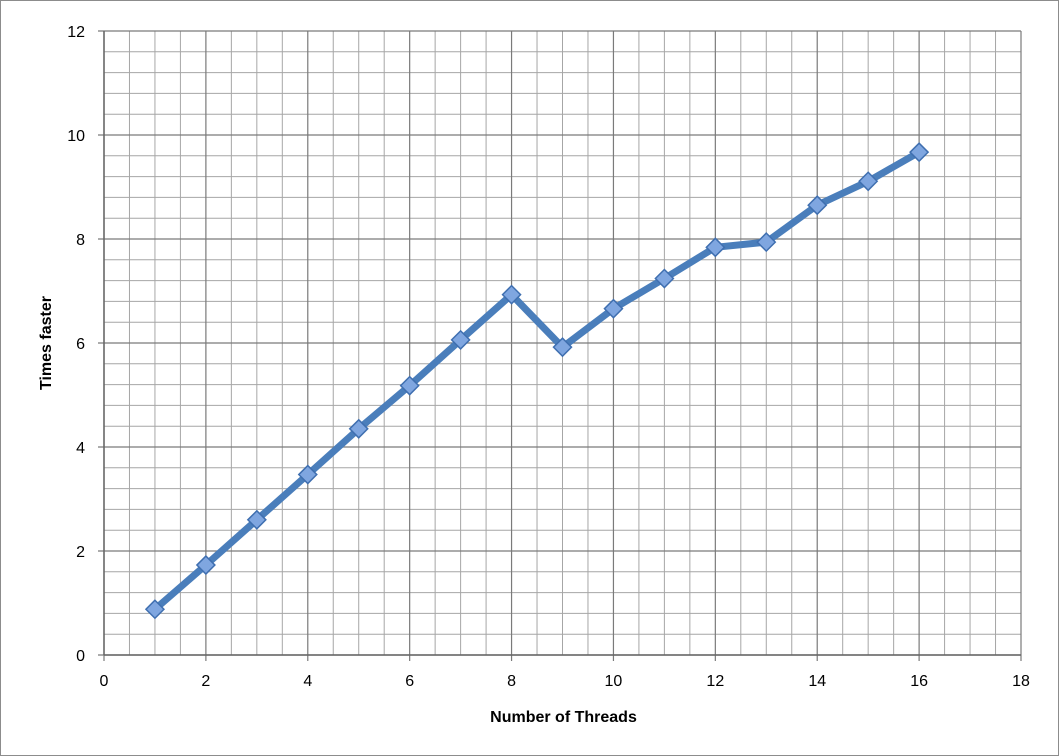 The image size is (1059, 756). What do you see at coordinates (80, 240) in the screenshot?
I see `y-tick-label: 8` at bounding box center [80, 240].